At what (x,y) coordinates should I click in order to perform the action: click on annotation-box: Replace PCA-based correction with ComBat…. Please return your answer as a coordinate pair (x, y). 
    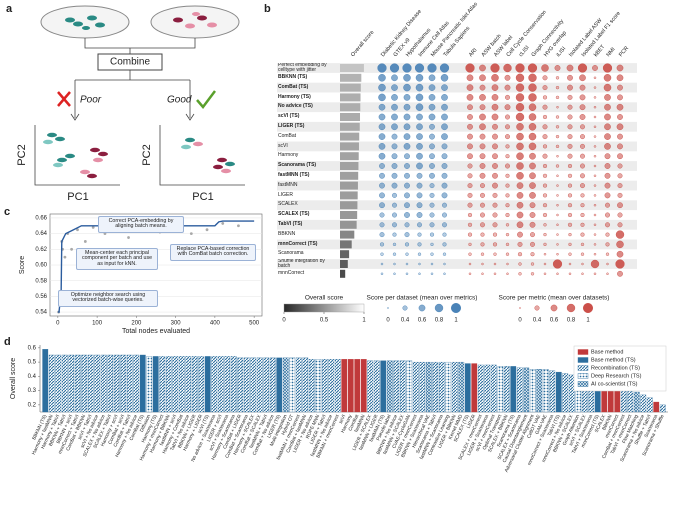
    Looking at the image, I should click on (213, 252).